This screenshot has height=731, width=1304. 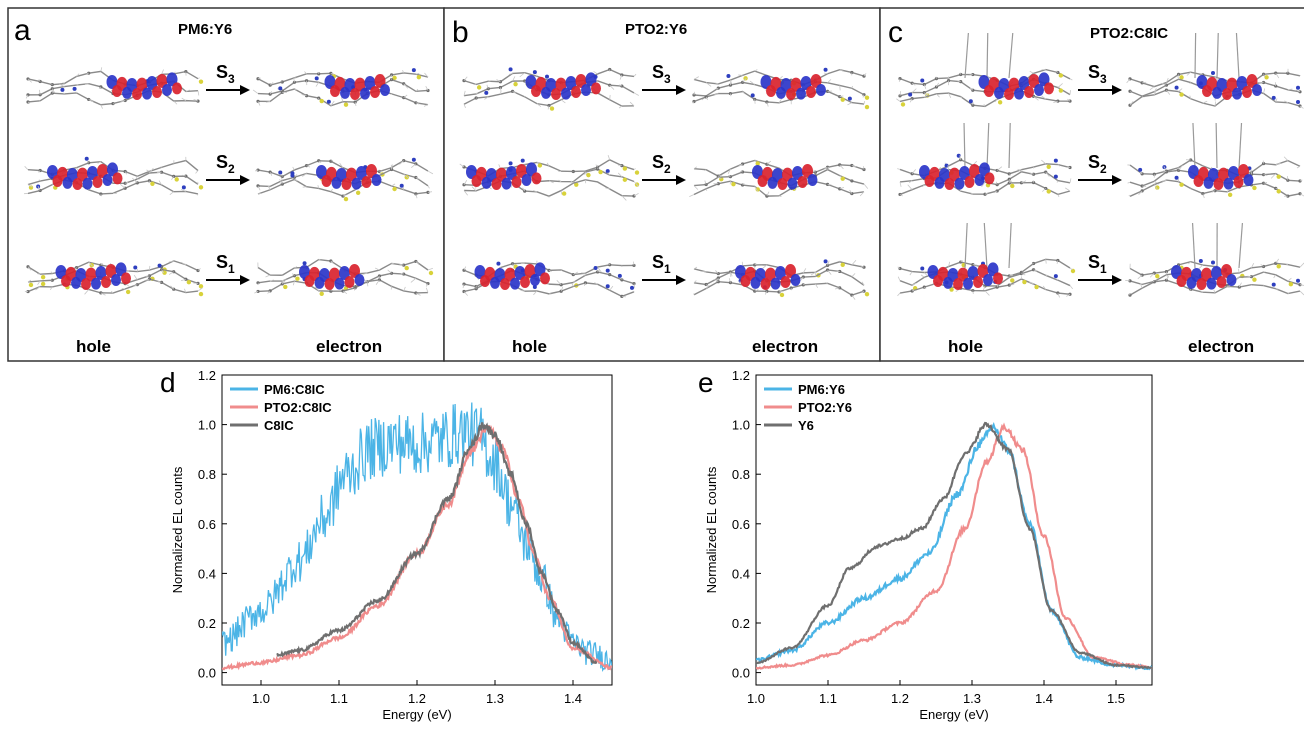 What do you see at coordinates (665, 346) in the screenshot?
I see `hole-electron-labels: hole electron hole electron hole electron` at bounding box center [665, 346].